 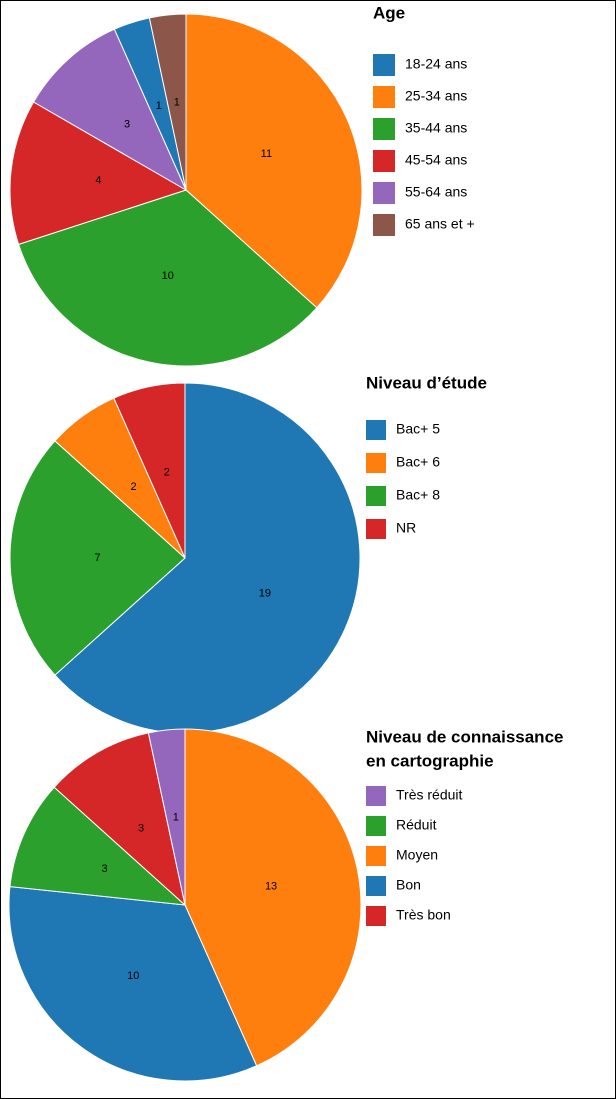 What do you see at coordinates (436, 64) in the screenshot?
I see `legend-label: 18-24 ans` at bounding box center [436, 64].